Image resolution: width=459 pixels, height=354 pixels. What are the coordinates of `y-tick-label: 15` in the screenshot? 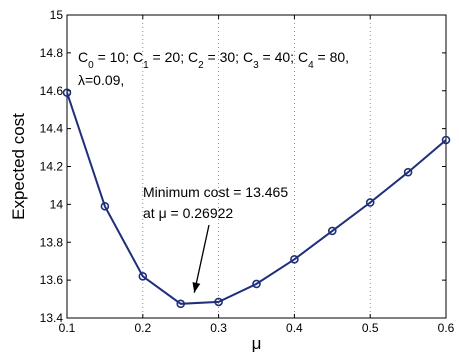 It's located at (57, 15).